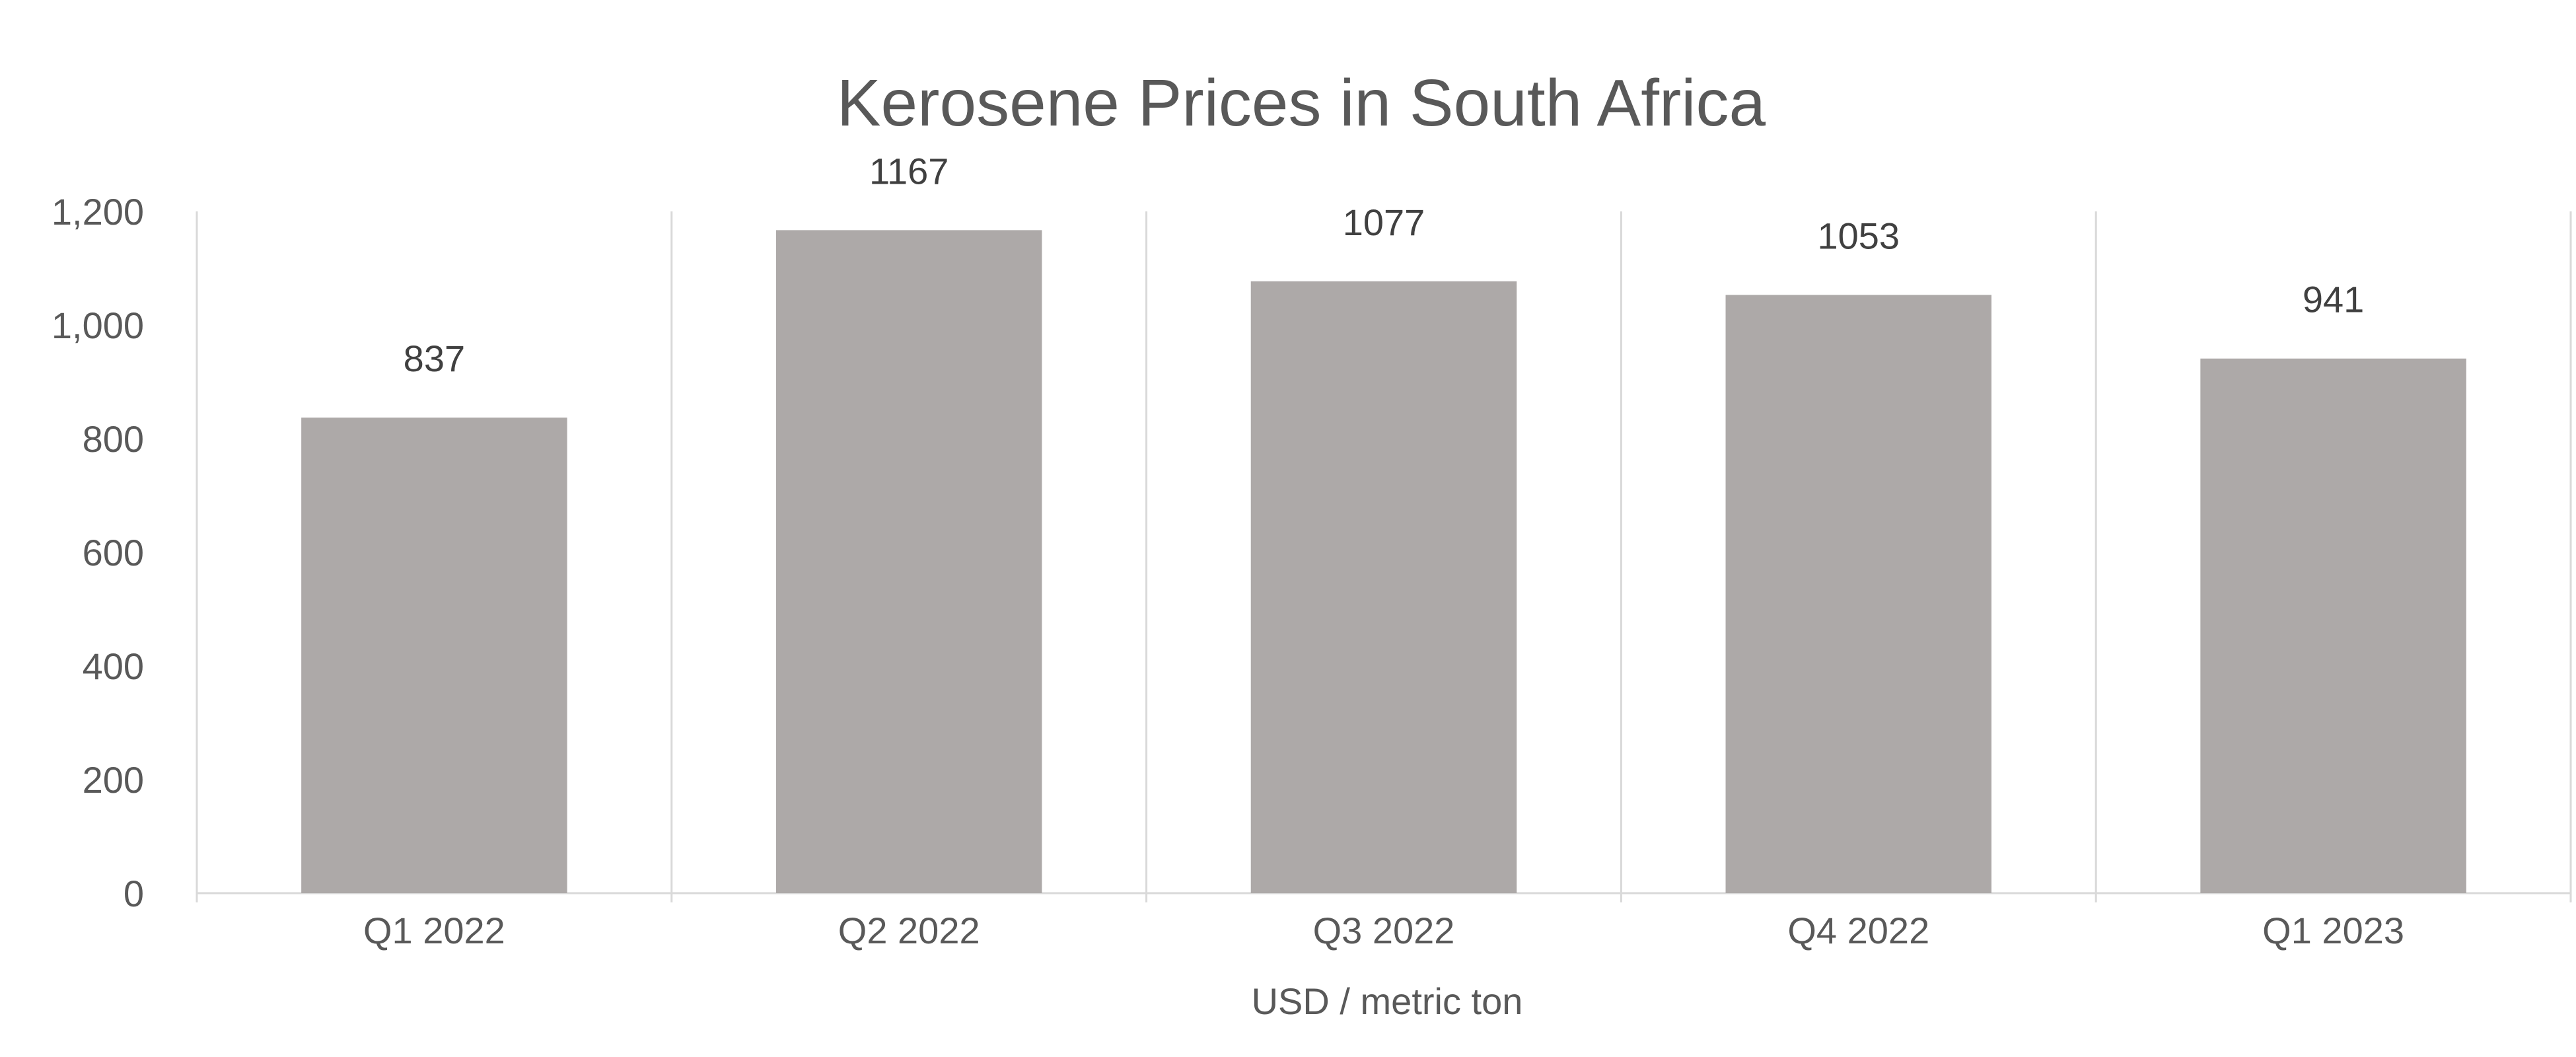 The width and height of the screenshot is (2576, 1057). Describe the element at coordinates (1388, 1001) in the screenshot. I see `x-axis-title: USD / metric ton` at that location.